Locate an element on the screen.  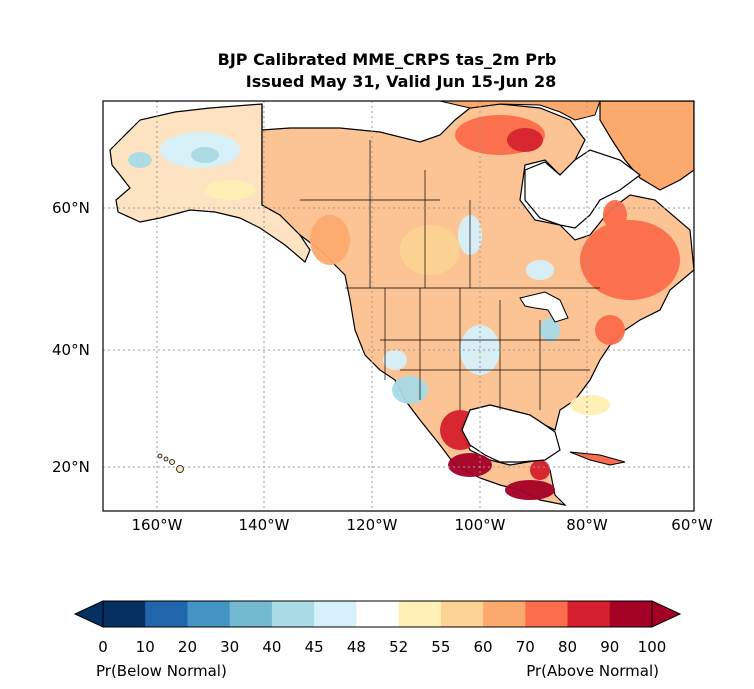
lat-tick-20n: 20°N is located at coordinates (71, 467).